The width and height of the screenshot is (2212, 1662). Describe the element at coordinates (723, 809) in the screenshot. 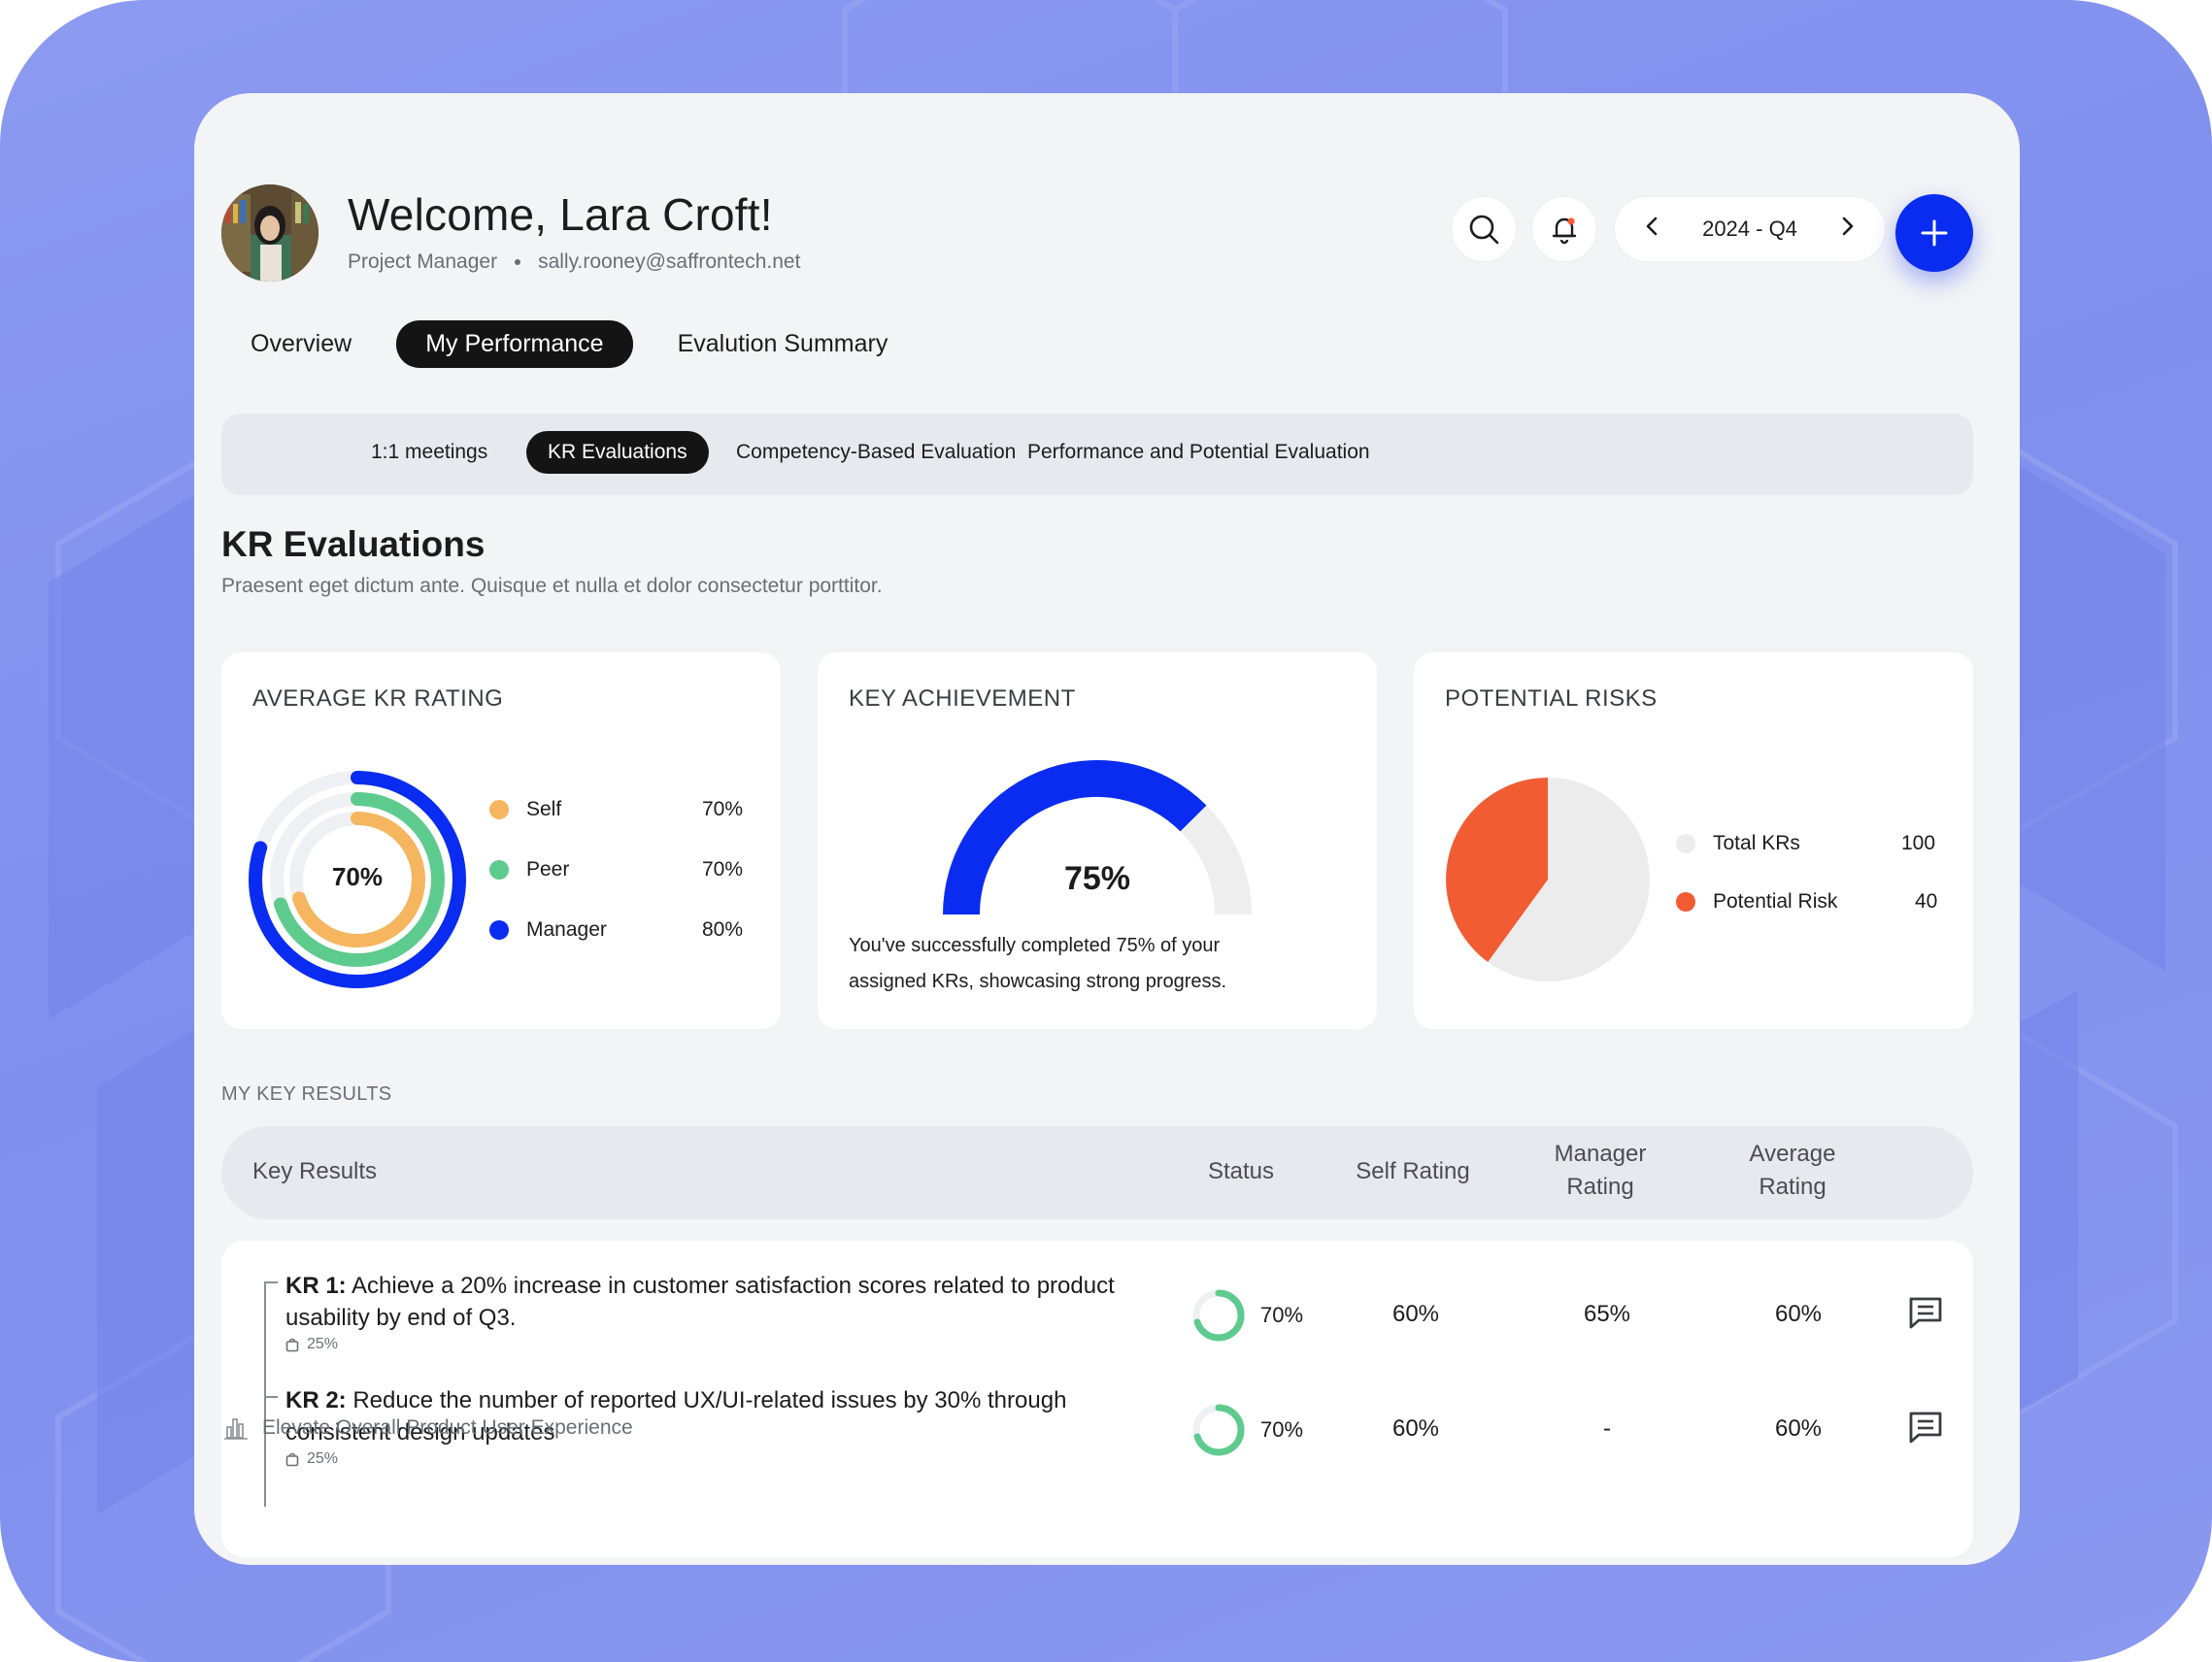

I see `legend-value-self: 70%` at that location.